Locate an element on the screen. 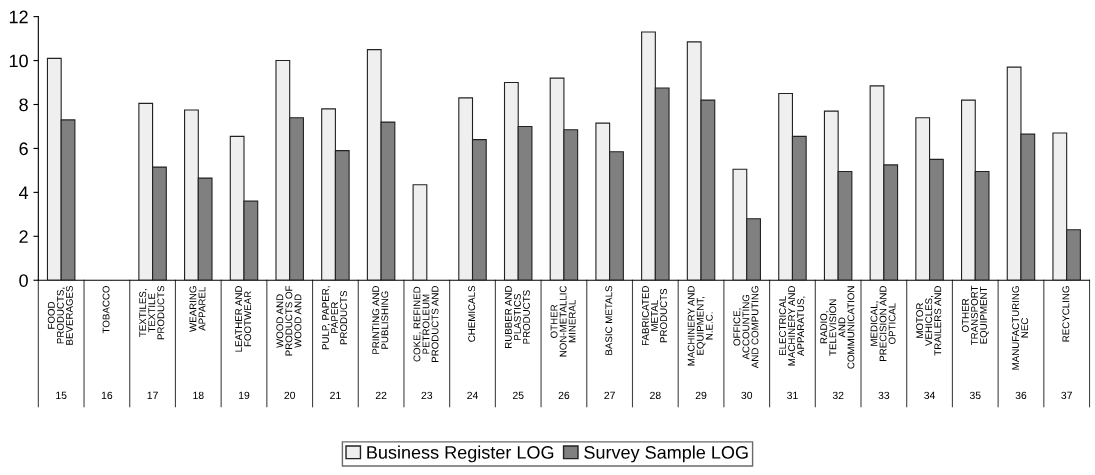 Image resolution: width=1095 pixels, height=475 pixels. y-tick-label: 6 is located at coordinates (23, 149).